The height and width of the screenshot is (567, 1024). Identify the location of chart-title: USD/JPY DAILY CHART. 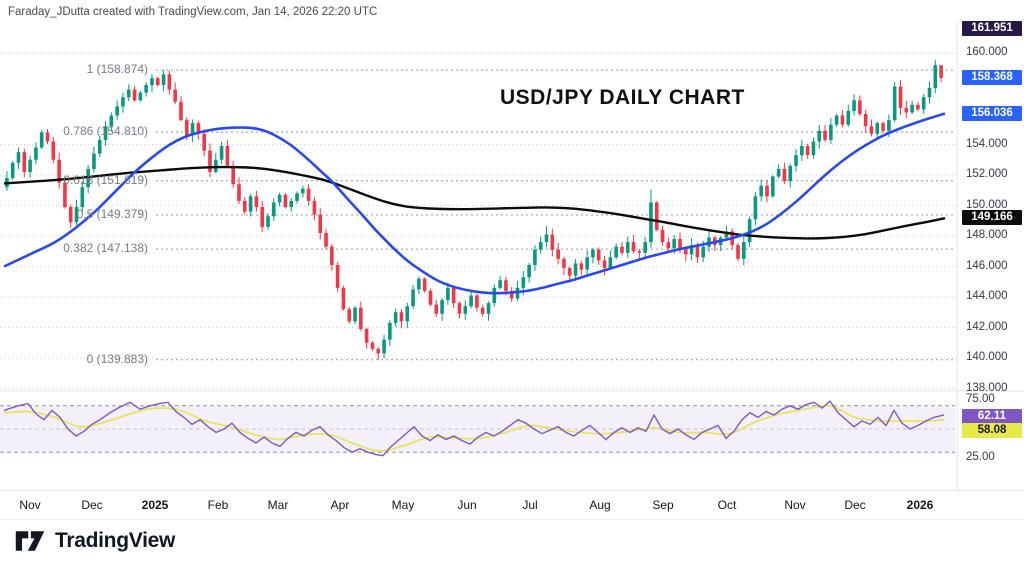
(622, 97).